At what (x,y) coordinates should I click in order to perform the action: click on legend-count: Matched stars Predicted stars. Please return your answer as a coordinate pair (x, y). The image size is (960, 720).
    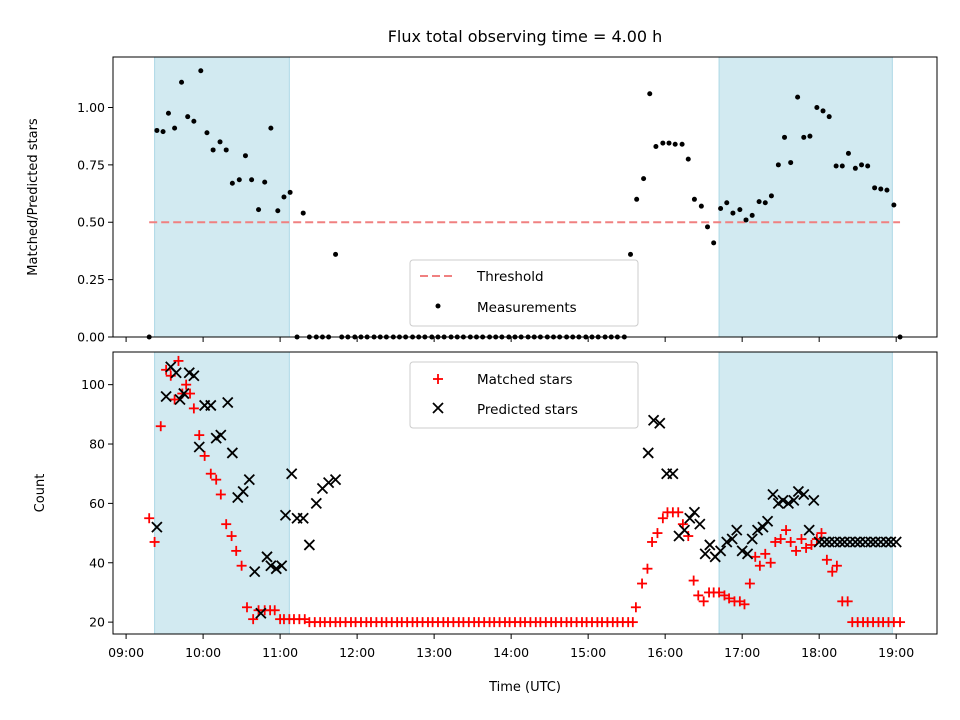
    Looking at the image, I should click on (524, 395).